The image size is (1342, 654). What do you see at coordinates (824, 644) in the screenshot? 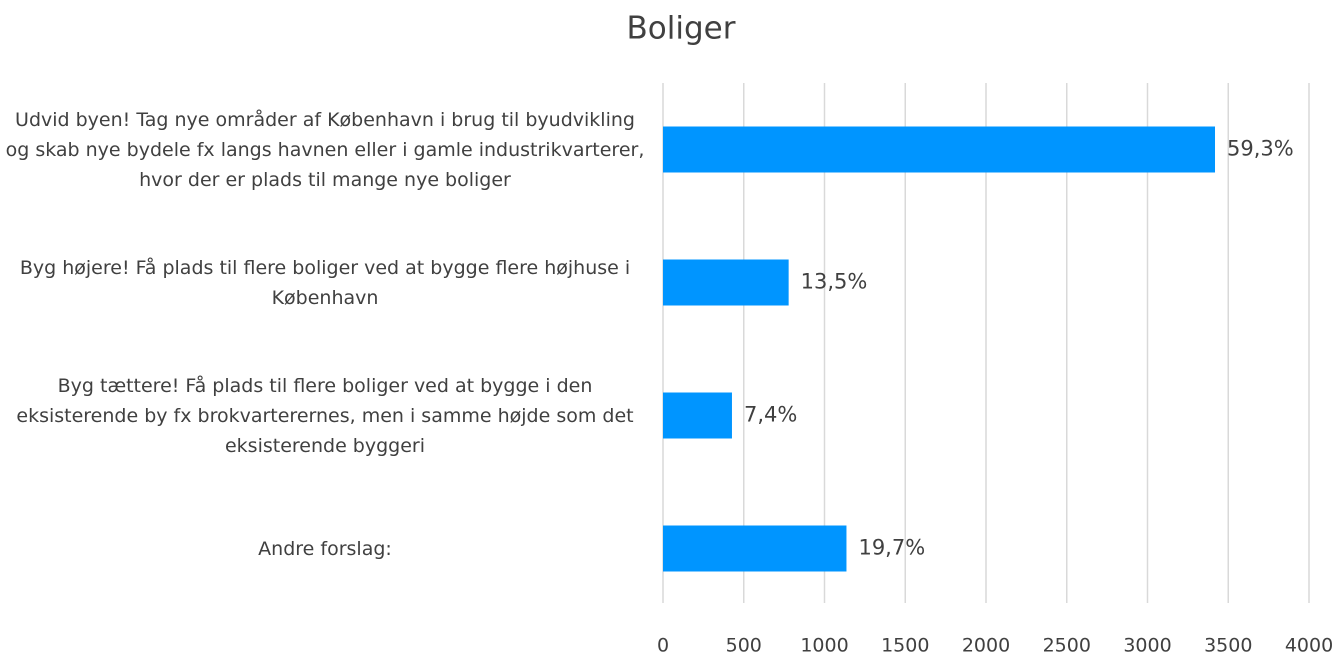
I see `x-tick-label: 1000` at bounding box center [824, 644].